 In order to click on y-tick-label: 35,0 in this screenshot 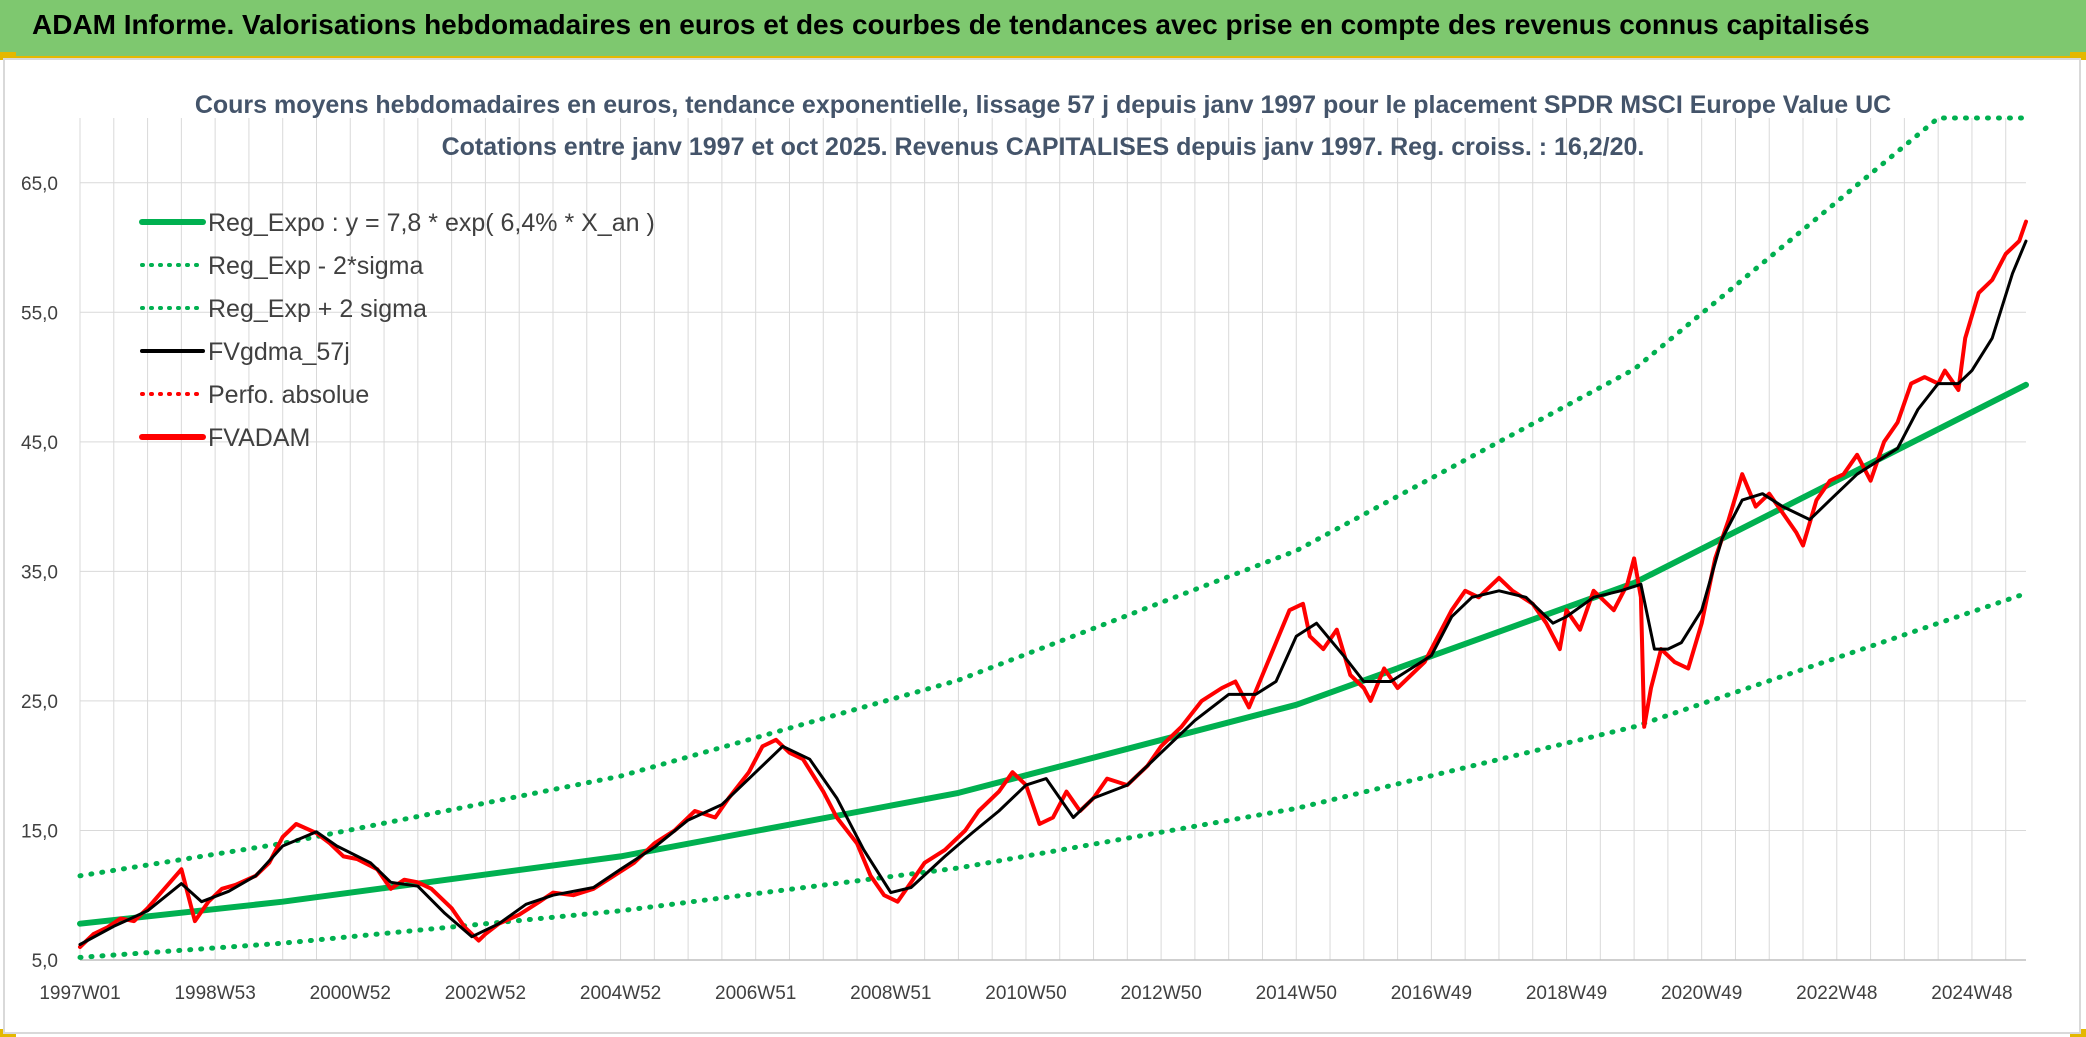, I will do `click(39, 572)`.